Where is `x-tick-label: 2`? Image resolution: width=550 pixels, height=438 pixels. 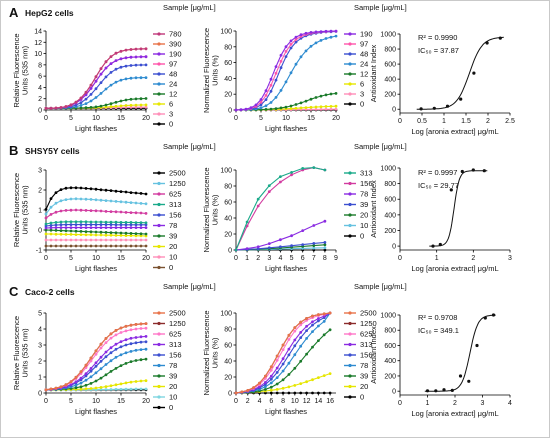
x-tick-label: 2 is located at coordinates (455, 403).